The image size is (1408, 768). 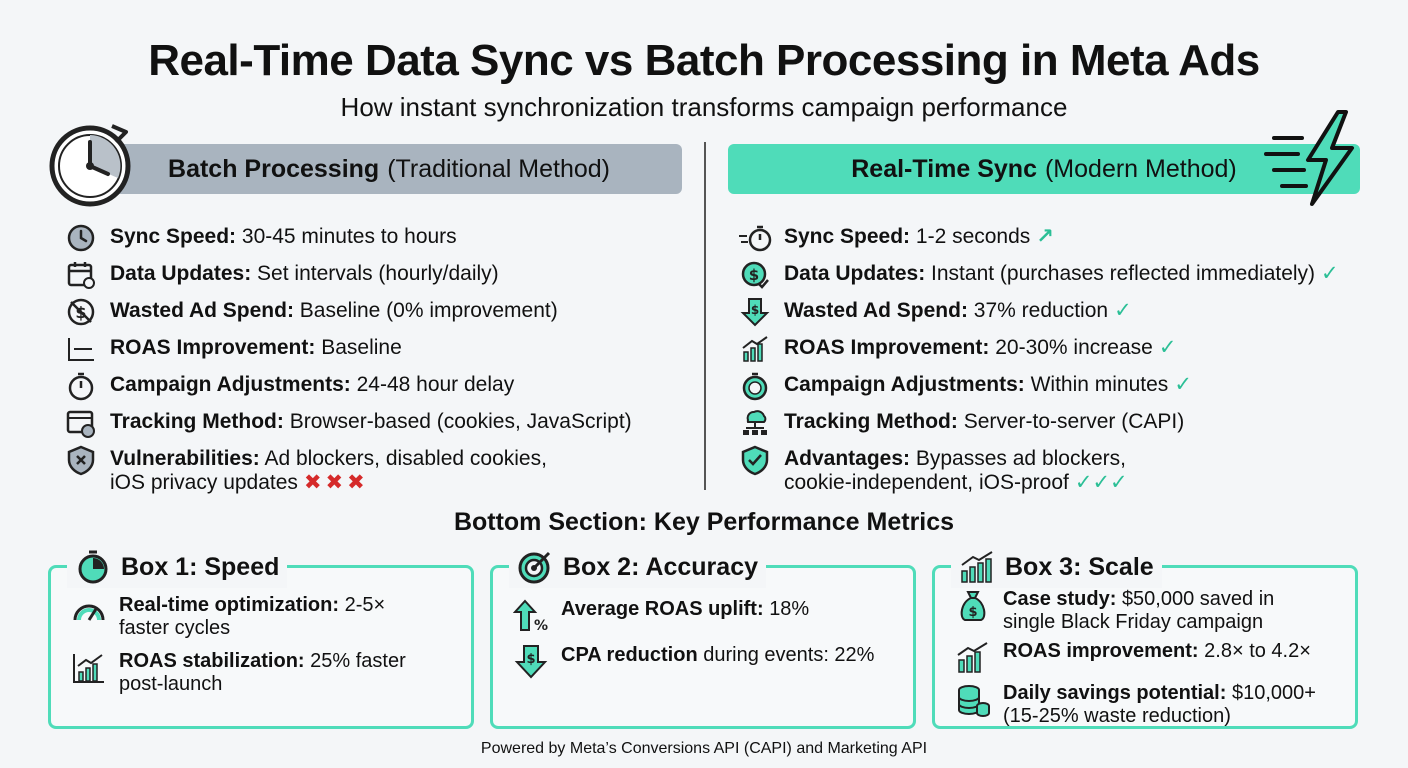 What do you see at coordinates (378, 273) in the screenshot?
I see `item-value: Set intervals (hourly/daily)` at bounding box center [378, 273].